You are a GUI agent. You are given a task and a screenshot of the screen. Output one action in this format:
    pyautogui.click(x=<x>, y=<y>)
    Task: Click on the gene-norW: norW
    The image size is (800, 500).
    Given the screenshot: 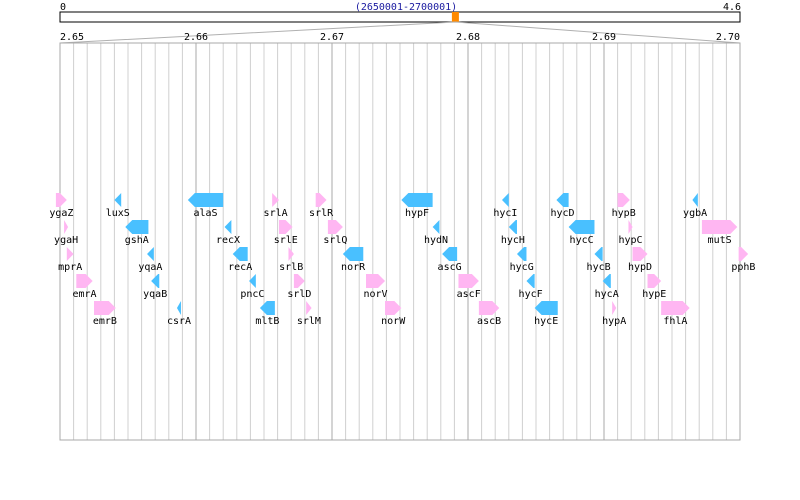 What is the action you would take?
    pyautogui.click(x=393, y=314)
    